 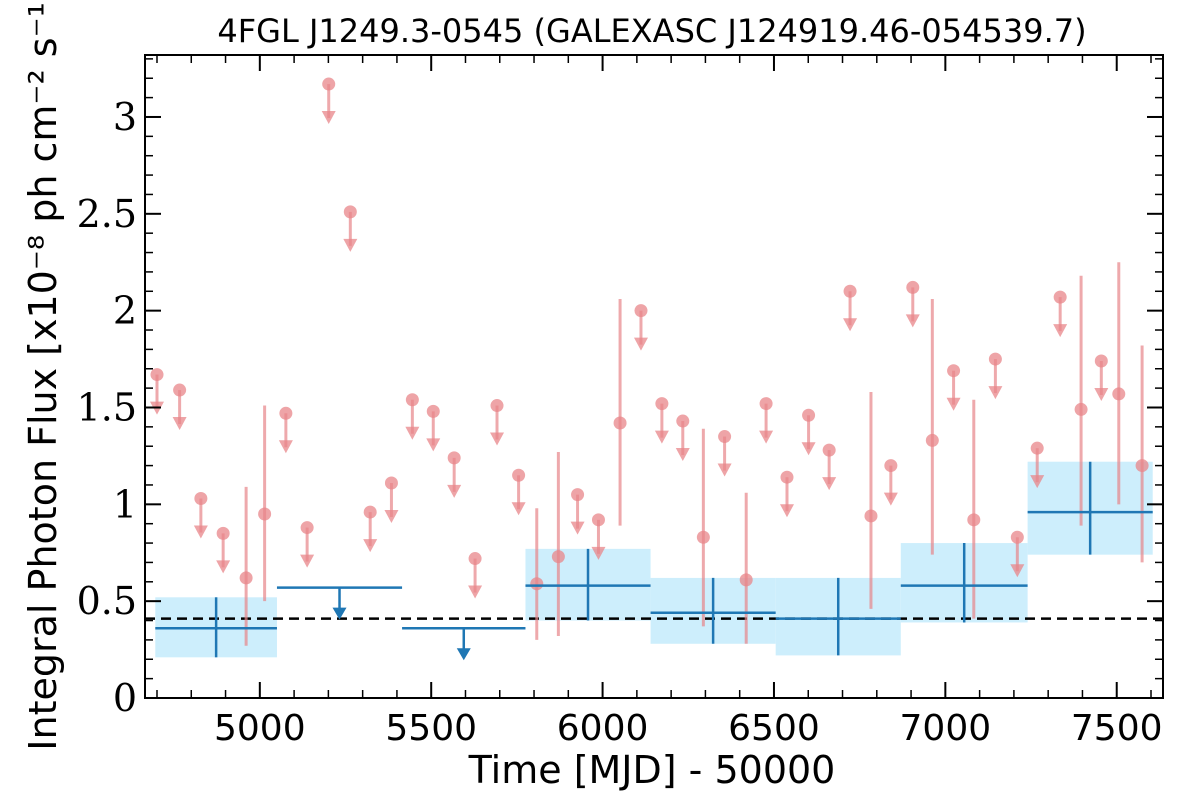 What do you see at coordinates (107, 407) in the screenshot?
I see `y-tick-label: 1.5` at bounding box center [107, 407].